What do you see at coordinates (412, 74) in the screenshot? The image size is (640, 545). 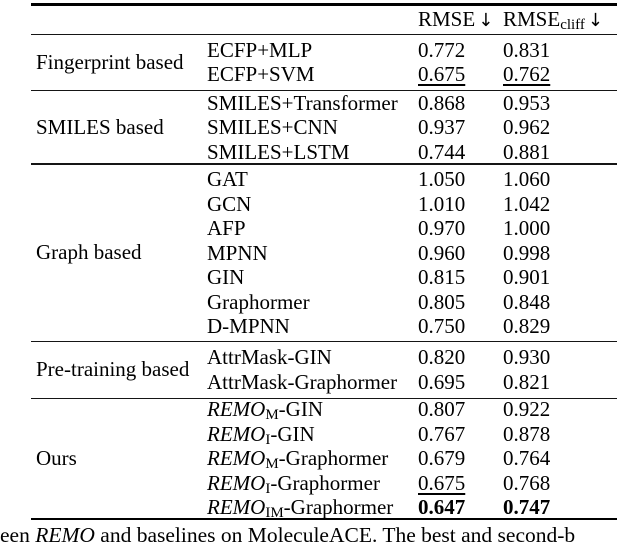 I see `table-row: ECFP+SVM 0.675 0.762` at bounding box center [412, 74].